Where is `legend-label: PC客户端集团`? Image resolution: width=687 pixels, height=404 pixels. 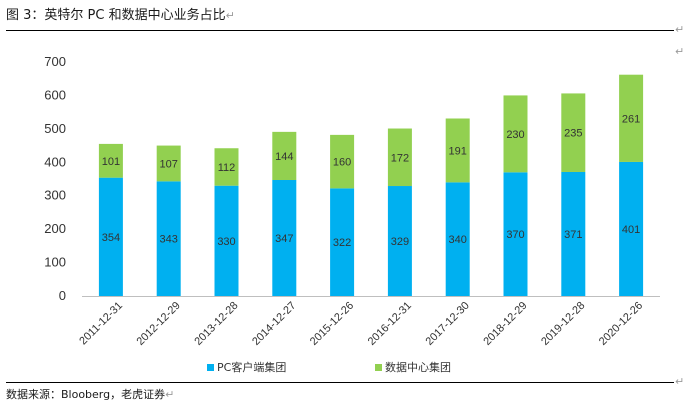
legend-label: PC客户端集团 is located at coordinates (251, 367).